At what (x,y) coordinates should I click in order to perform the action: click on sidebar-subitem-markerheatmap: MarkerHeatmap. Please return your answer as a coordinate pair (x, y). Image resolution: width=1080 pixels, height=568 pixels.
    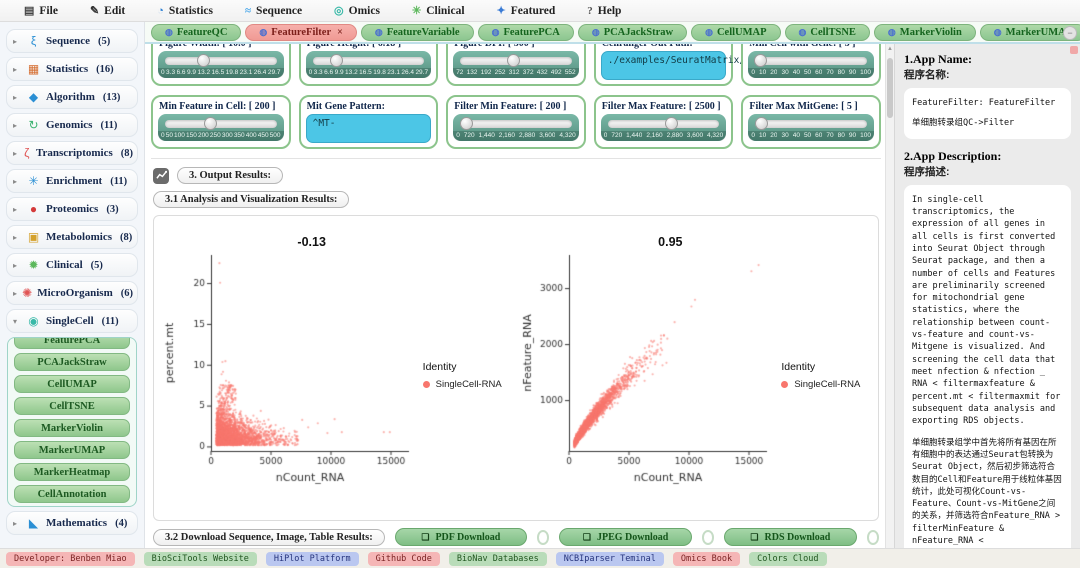
    Looking at the image, I should click on (72, 472).